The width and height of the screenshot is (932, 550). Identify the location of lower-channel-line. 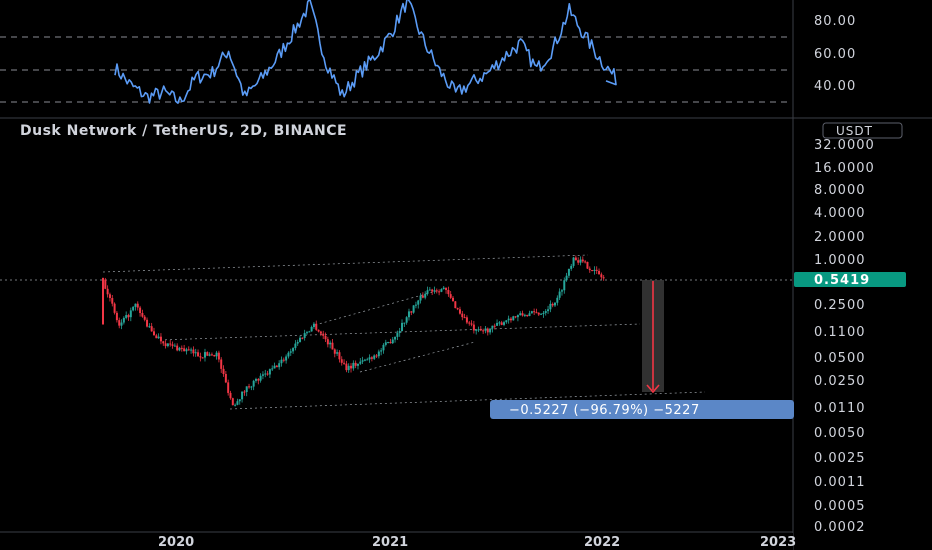
(467, 400).